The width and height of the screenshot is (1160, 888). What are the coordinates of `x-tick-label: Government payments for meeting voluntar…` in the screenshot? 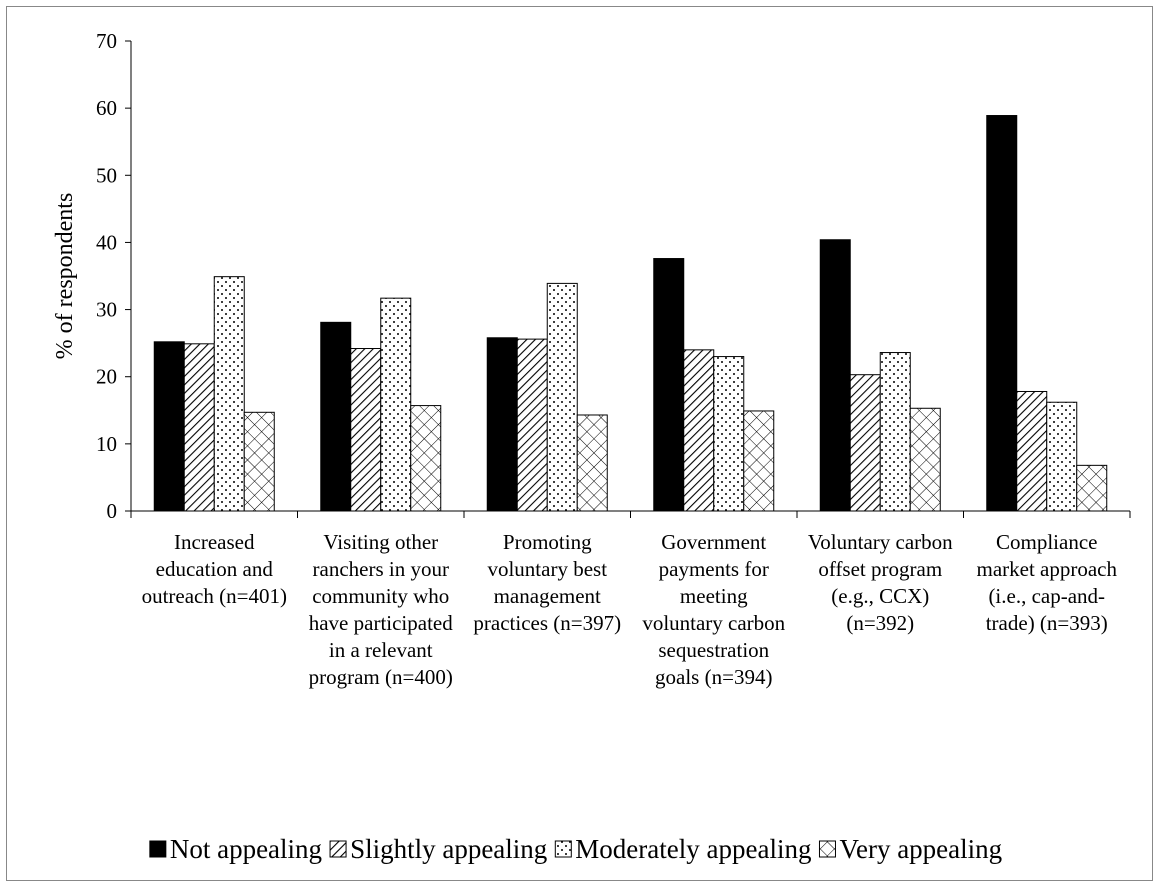 It's located at (714, 609).